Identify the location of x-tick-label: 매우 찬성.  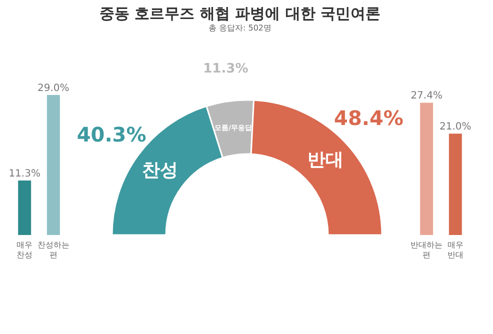
(24, 250).